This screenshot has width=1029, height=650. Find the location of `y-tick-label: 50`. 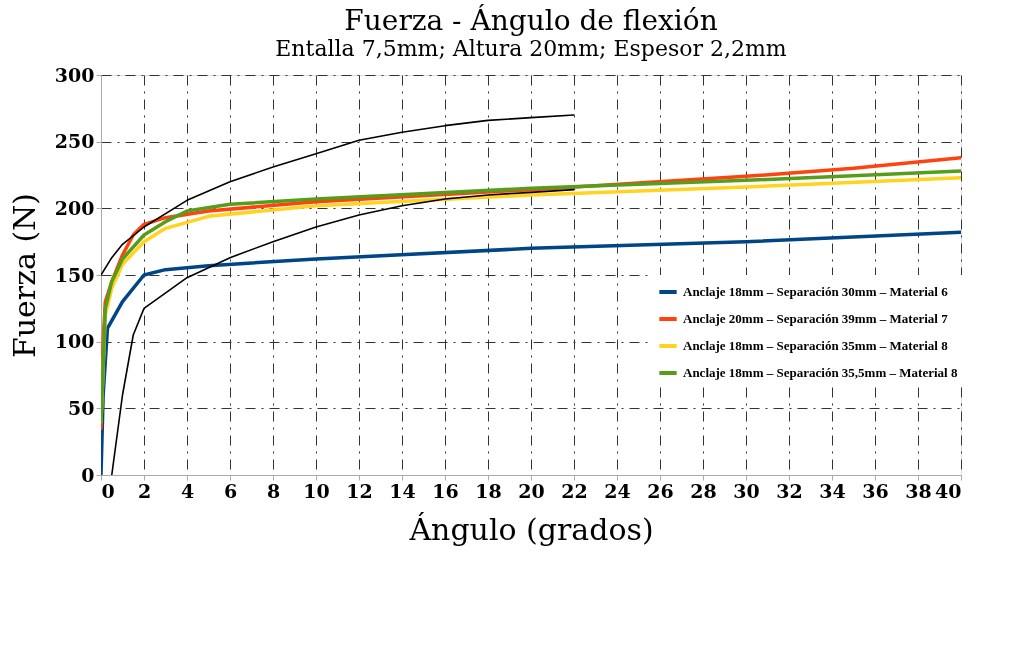

y-tick-label: 50 is located at coordinates (81, 407).